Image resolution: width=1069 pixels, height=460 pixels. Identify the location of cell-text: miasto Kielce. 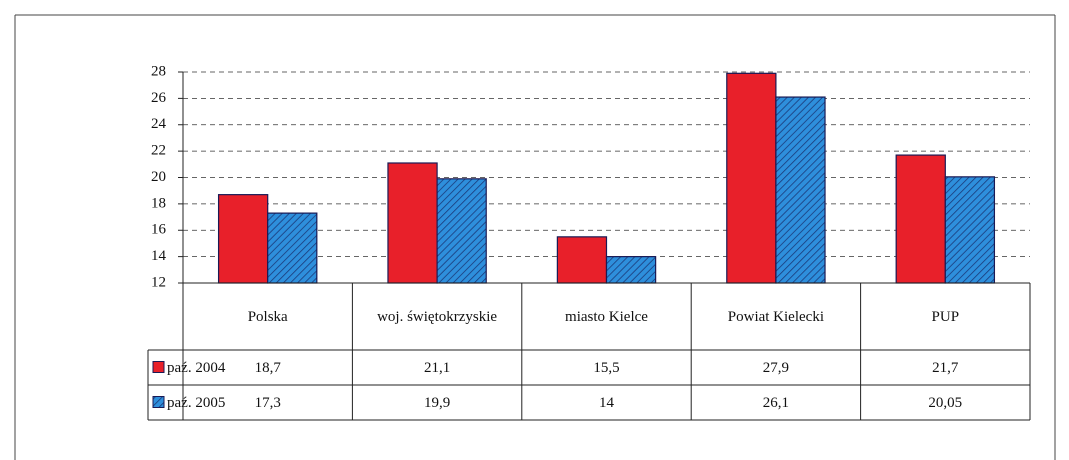
(606, 316).